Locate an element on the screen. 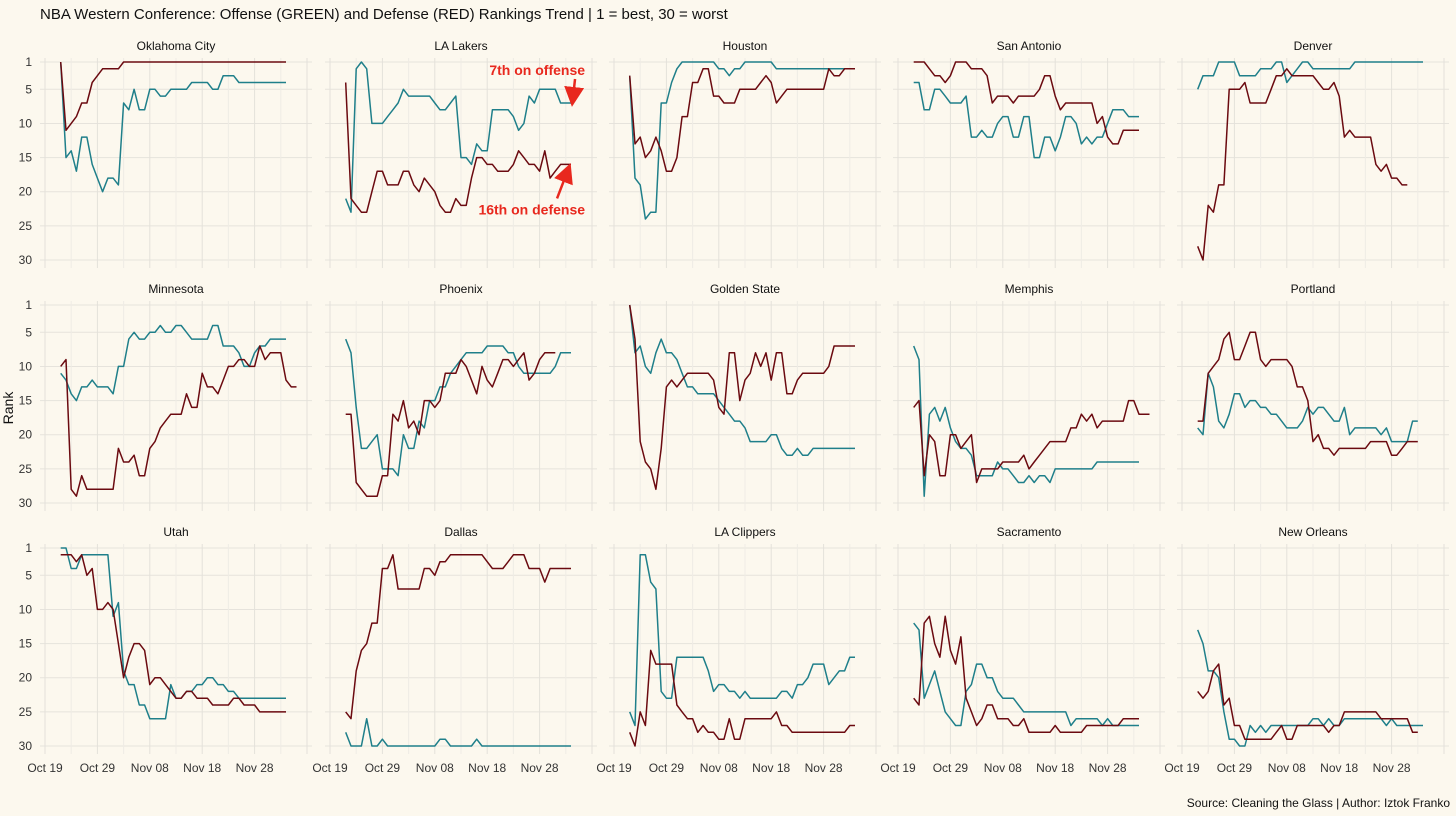  offense-line-utah is located at coordinates (173, 633).